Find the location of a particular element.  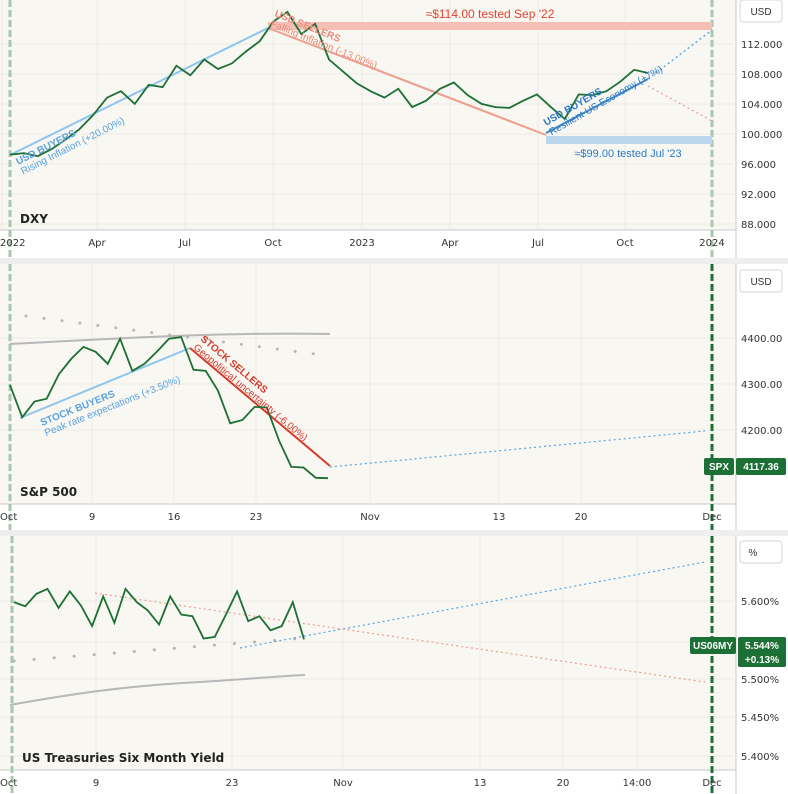

y-tick-yld-0: 5.600% is located at coordinates (760, 602).